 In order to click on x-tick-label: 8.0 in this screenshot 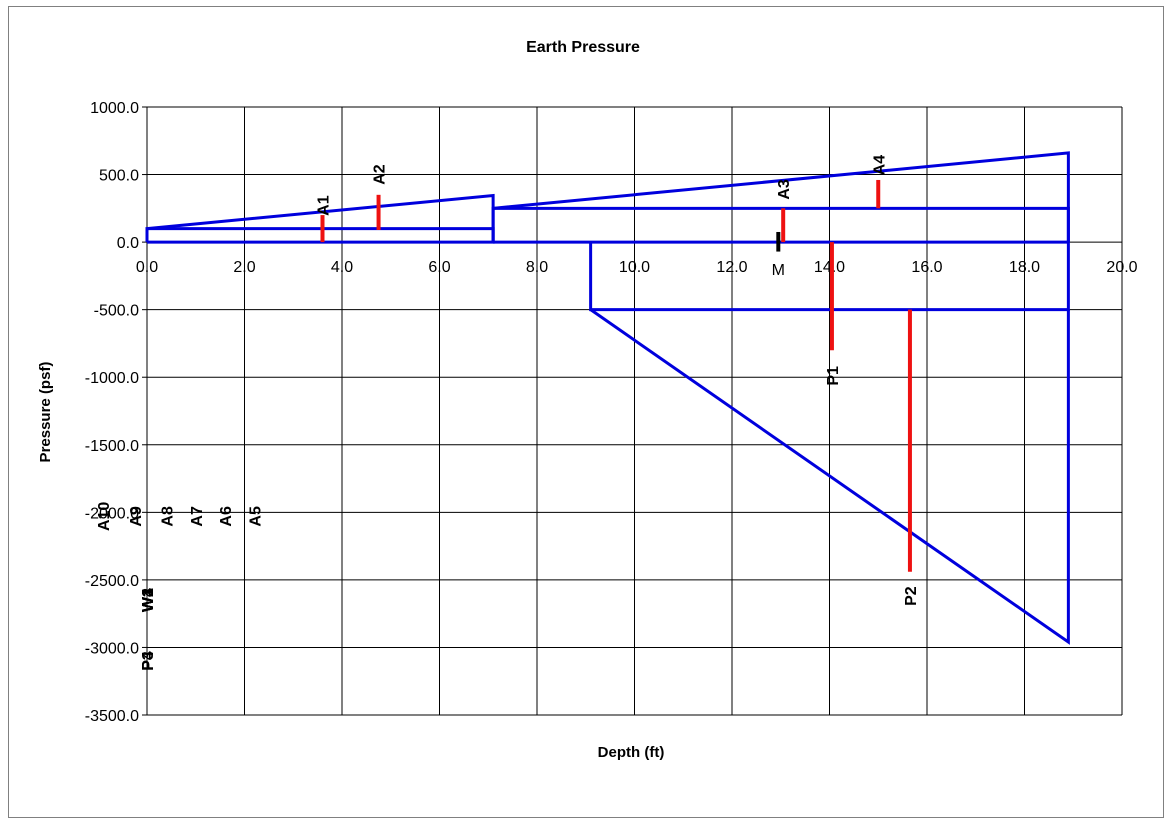, I will do `click(537, 267)`.